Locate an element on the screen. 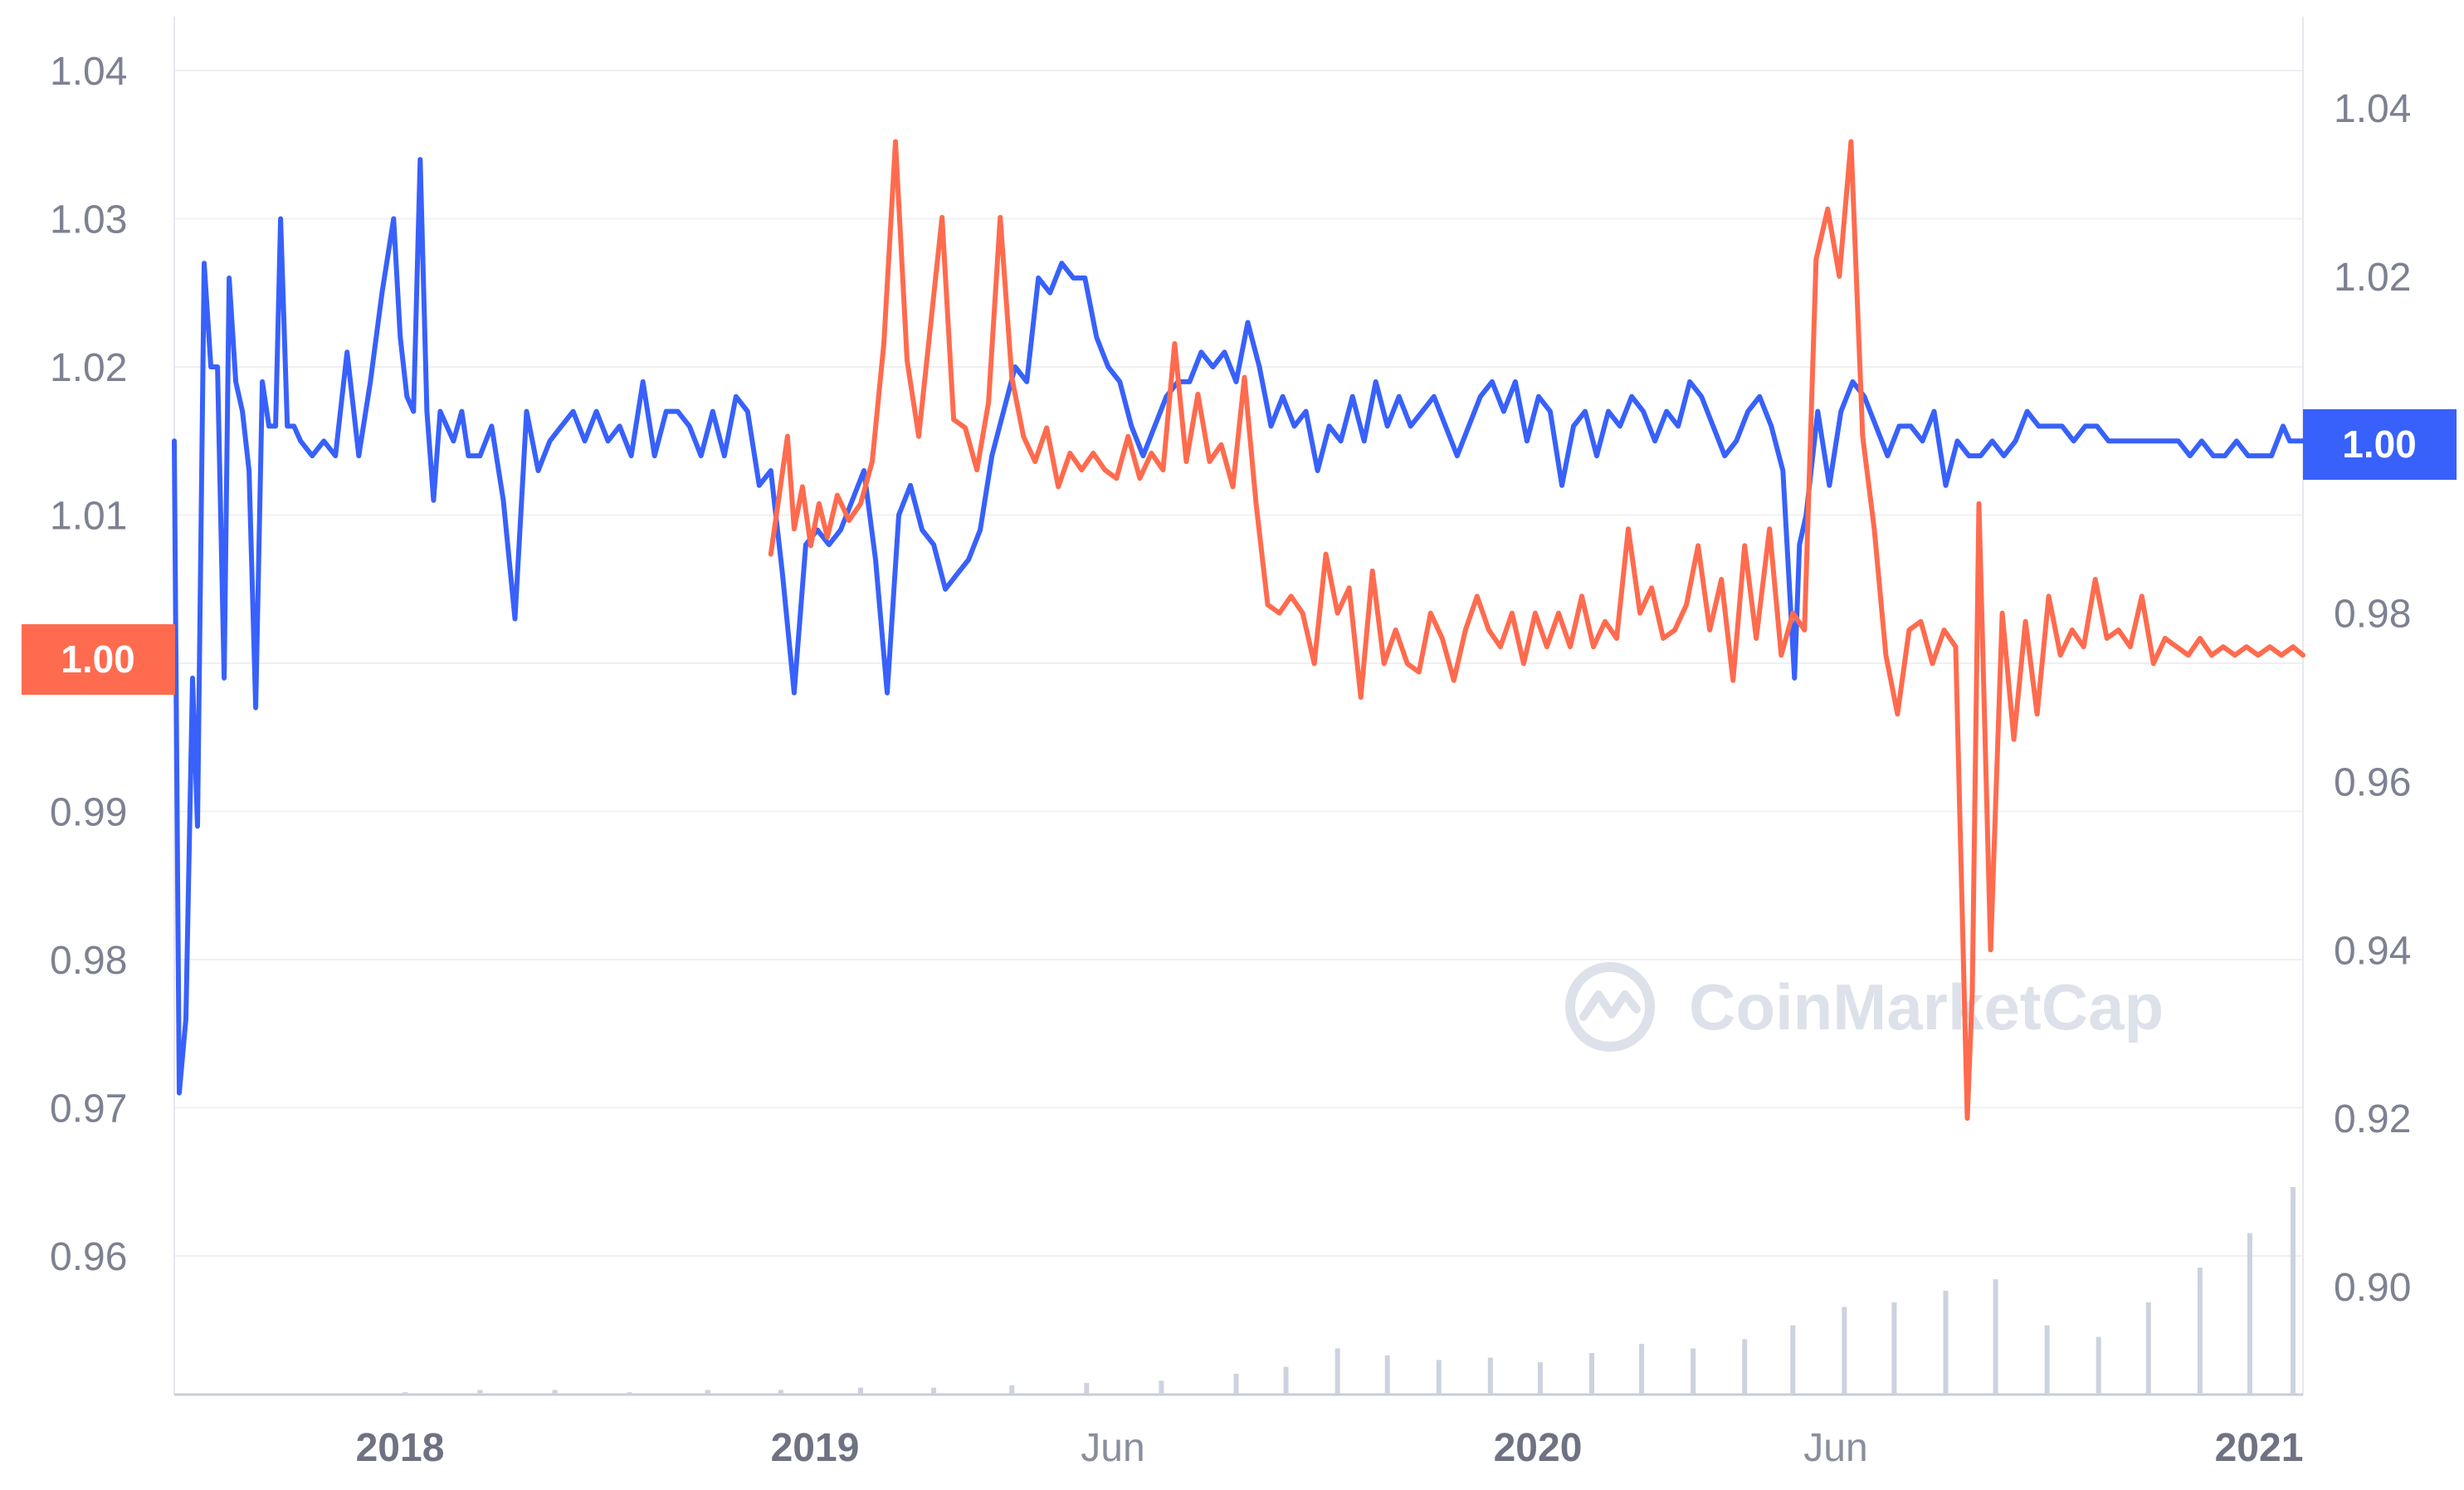 The width and height of the screenshot is (2464, 1490). right-tick-label: 1.04 is located at coordinates (2372, 109).